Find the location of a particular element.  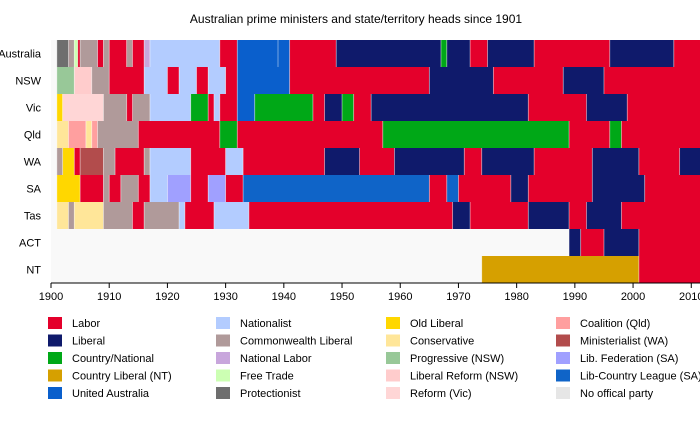

x-tick-label: 1930 is located at coordinates (225, 297).